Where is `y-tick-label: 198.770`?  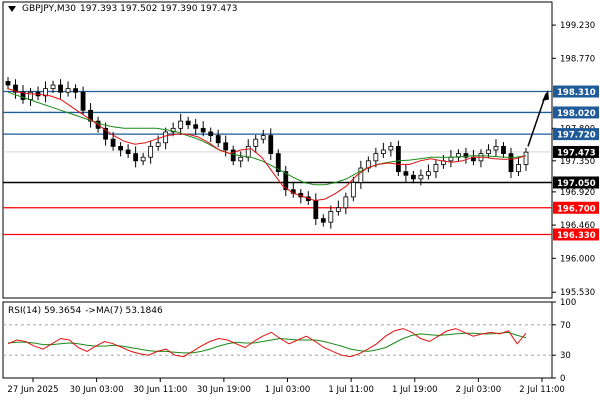 y-tick-label: 198.770 is located at coordinates (577, 59).